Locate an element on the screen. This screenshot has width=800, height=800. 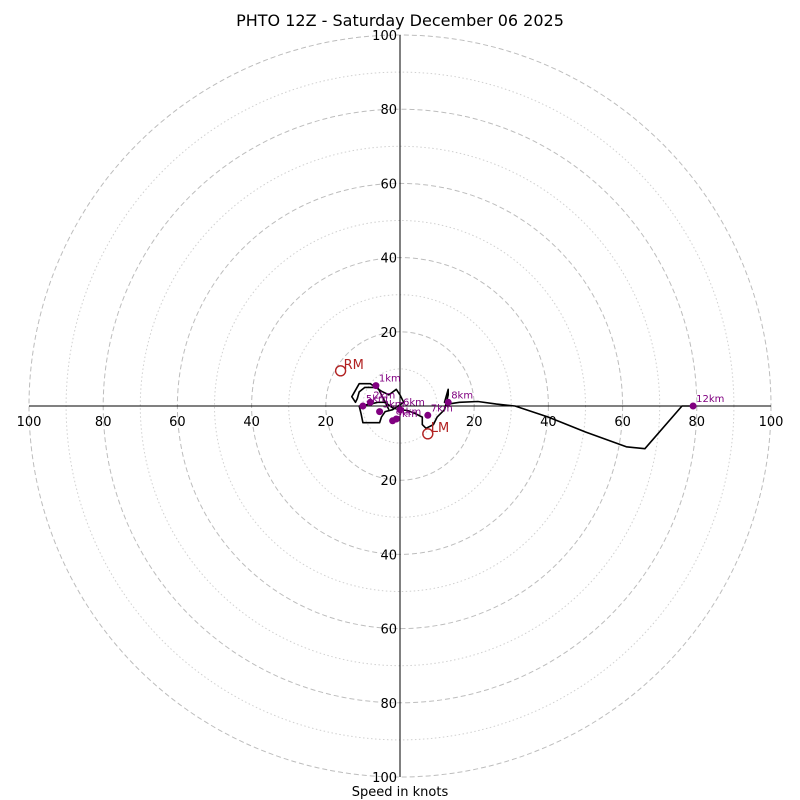
y-tick-label-top: 60 is located at coordinates (388, 184).